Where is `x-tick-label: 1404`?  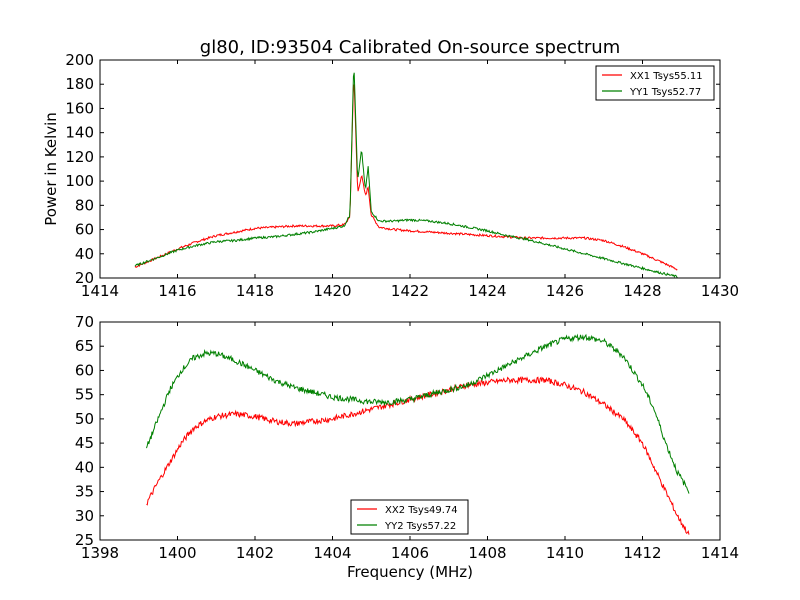
x-tick-label: 1404 is located at coordinates (332, 553).